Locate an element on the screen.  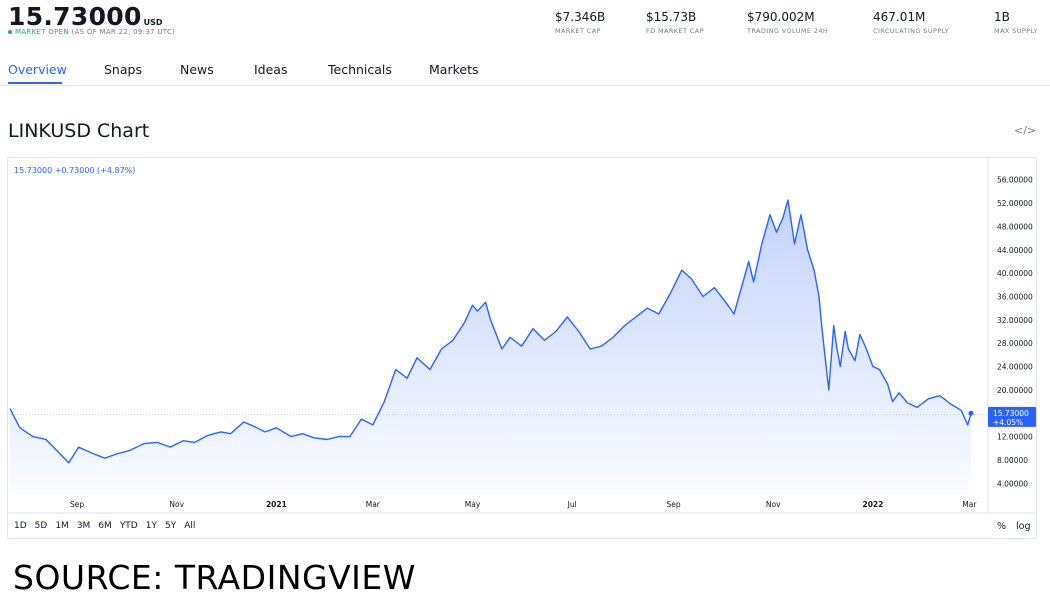
last-price-badge is located at coordinates (1012, 416).